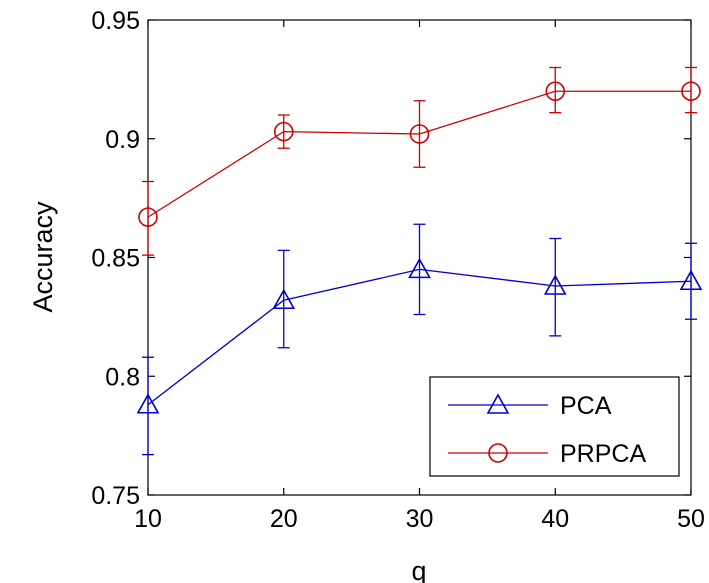 This screenshot has width=709, height=583. What do you see at coordinates (115, 496) in the screenshot?
I see `y-tick-label: 0.75` at bounding box center [115, 496].